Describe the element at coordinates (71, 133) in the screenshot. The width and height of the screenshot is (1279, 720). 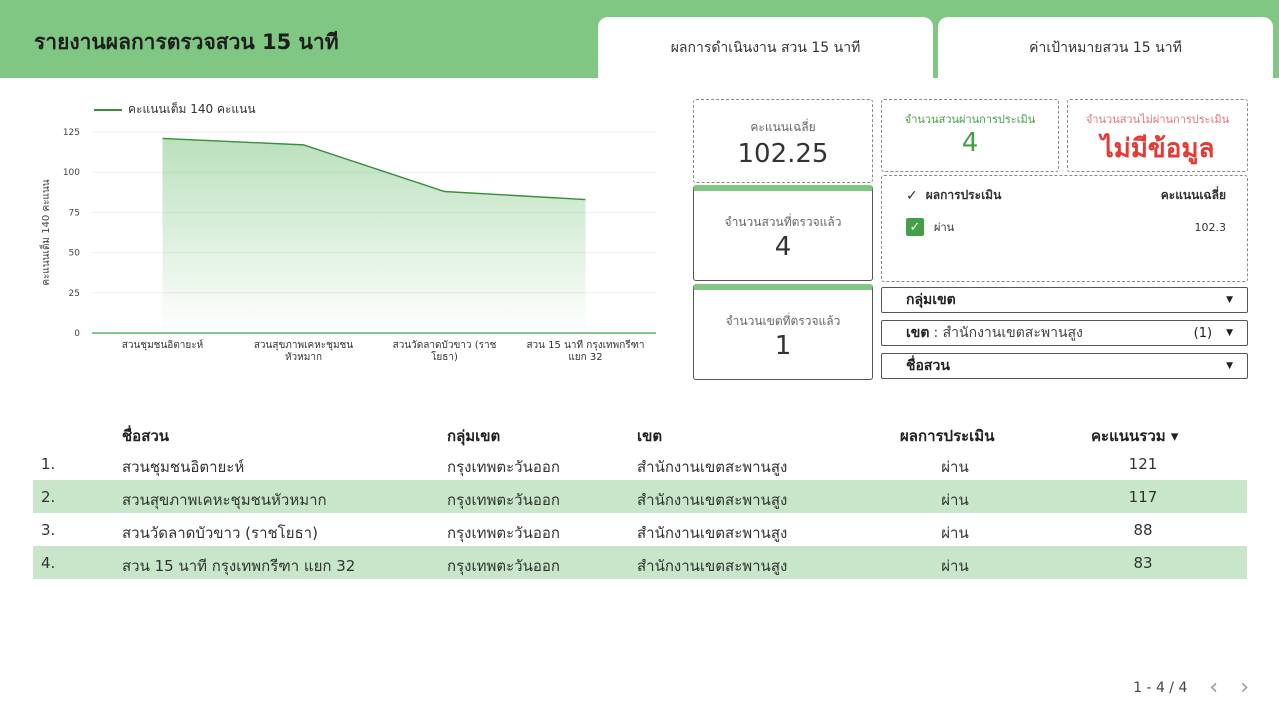
I see `y-tick-label: 125` at that location.